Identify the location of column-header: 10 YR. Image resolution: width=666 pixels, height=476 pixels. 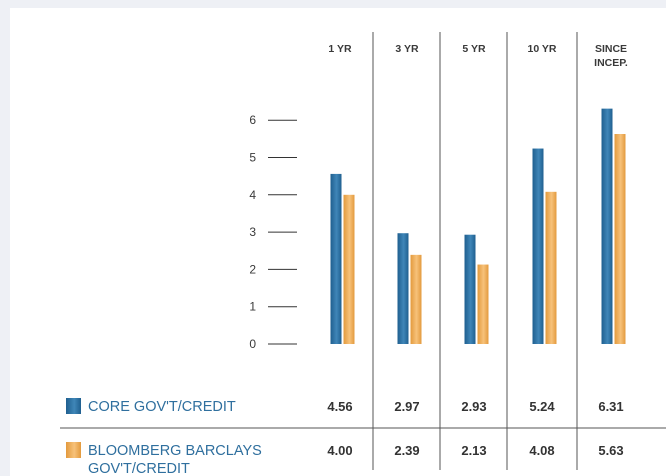
(542, 49).